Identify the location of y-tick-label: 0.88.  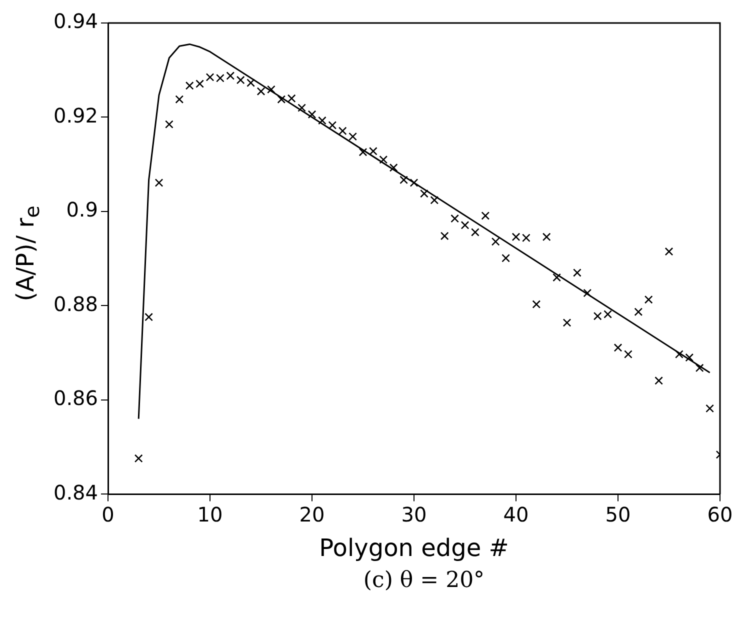
(75, 304).